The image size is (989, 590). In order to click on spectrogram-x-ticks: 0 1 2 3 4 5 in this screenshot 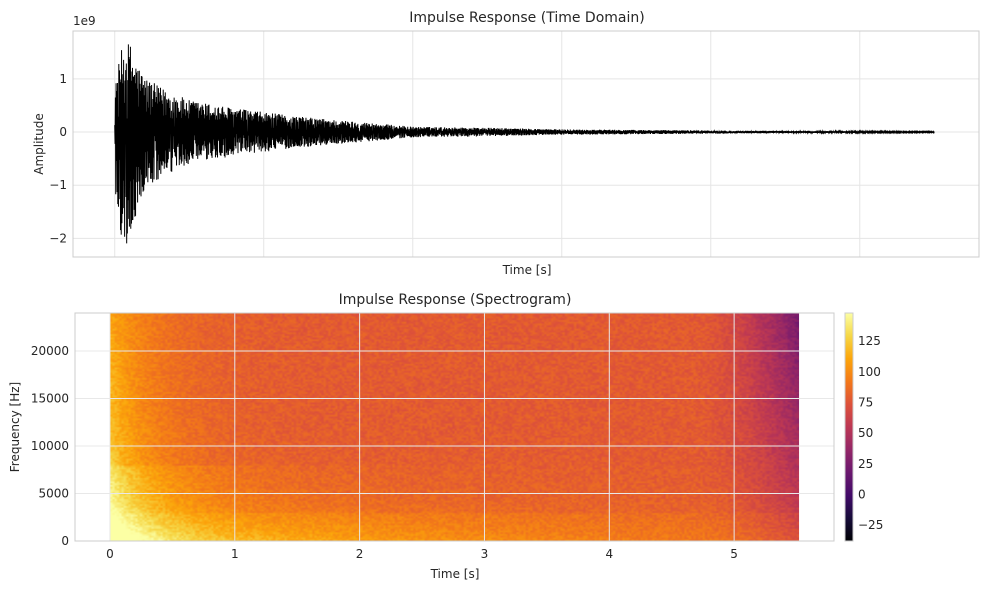, I will do `click(422, 554)`.